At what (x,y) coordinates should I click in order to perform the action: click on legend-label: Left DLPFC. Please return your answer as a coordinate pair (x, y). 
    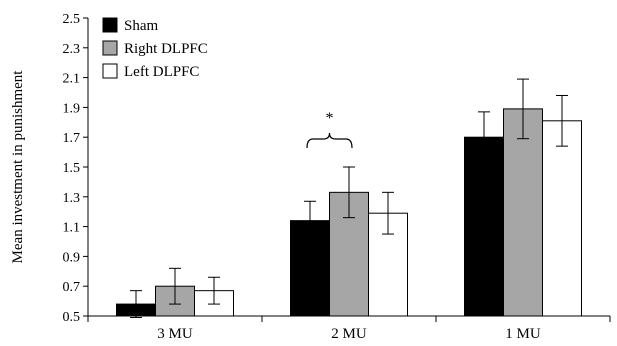
    Looking at the image, I should click on (161, 72).